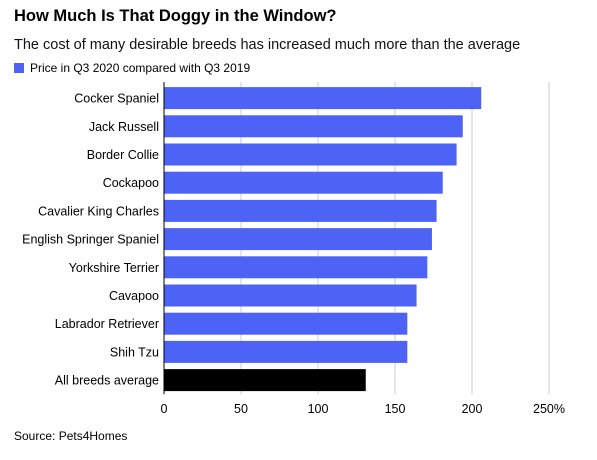 The height and width of the screenshot is (460, 597). Describe the element at coordinates (395, 409) in the screenshot. I see `x-tick-label: 150` at that location.